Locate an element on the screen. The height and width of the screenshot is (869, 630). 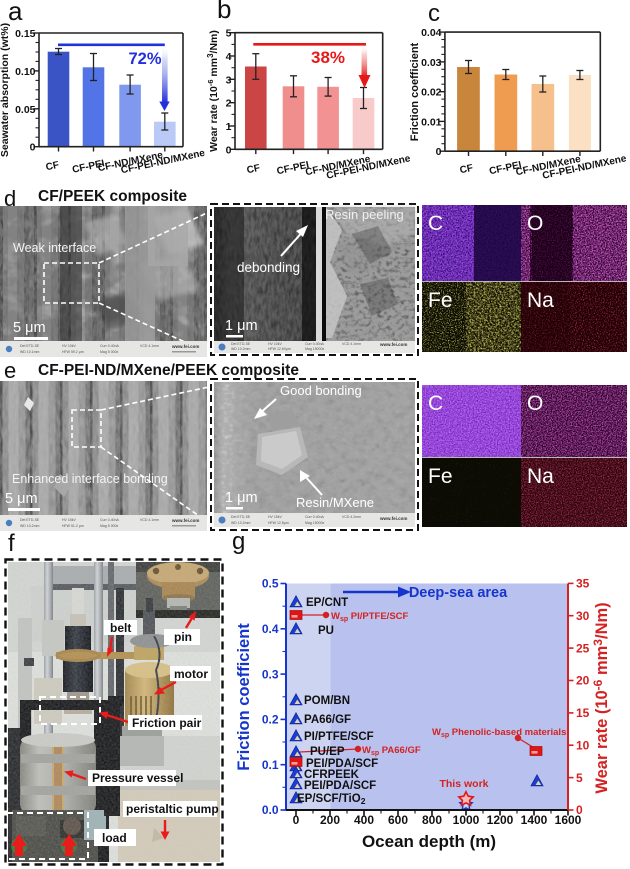
svg-text: 800 is located at coordinates (432, 820).